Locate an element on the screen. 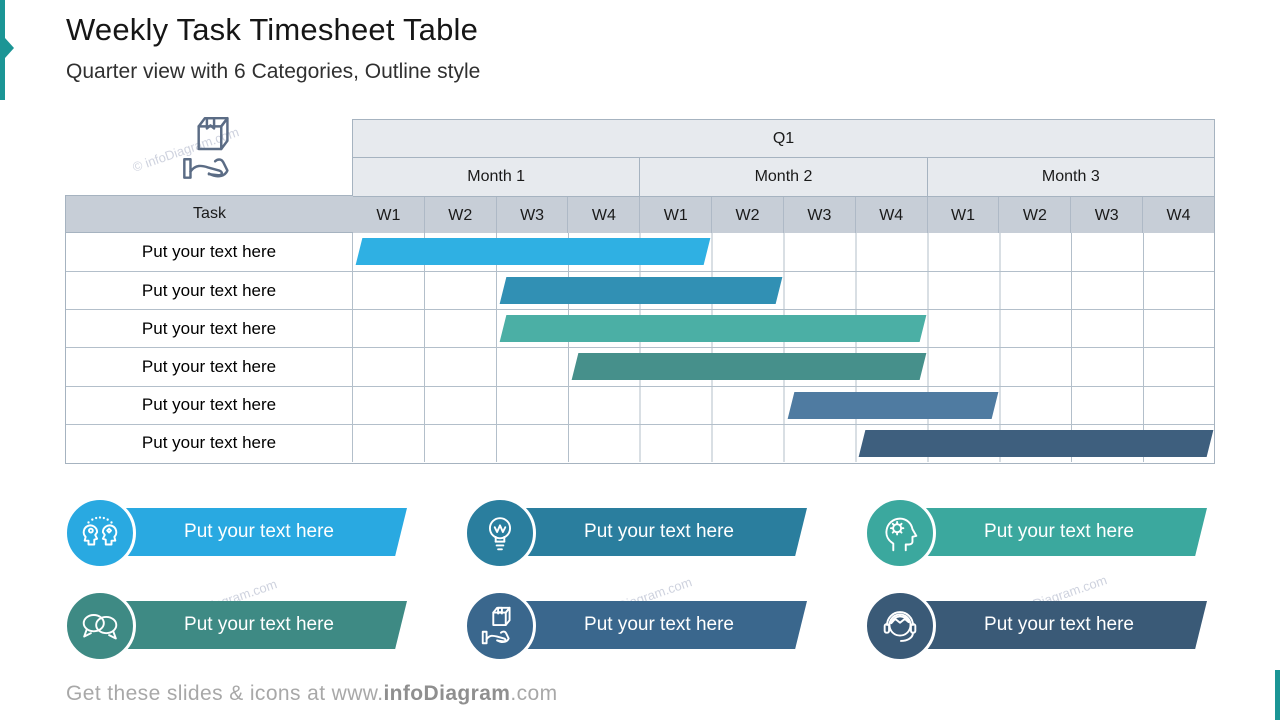 The width and height of the screenshot is (1280, 720). chat-bubbles-icon is located at coordinates (100, 627).